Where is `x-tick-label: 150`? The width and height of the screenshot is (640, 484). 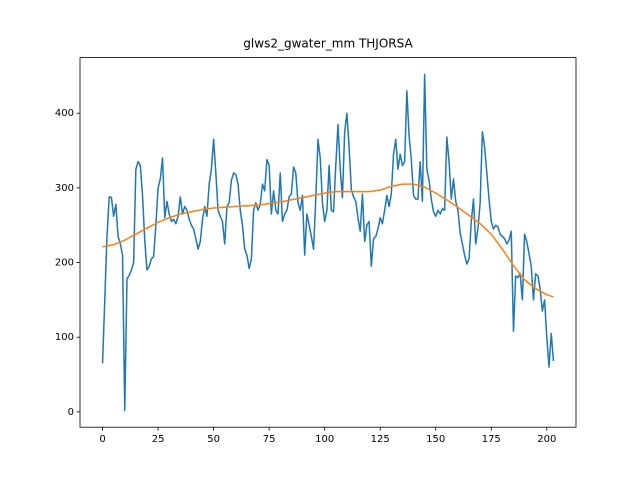
x-tick-label: 150 is located at coordinates (435, 439).